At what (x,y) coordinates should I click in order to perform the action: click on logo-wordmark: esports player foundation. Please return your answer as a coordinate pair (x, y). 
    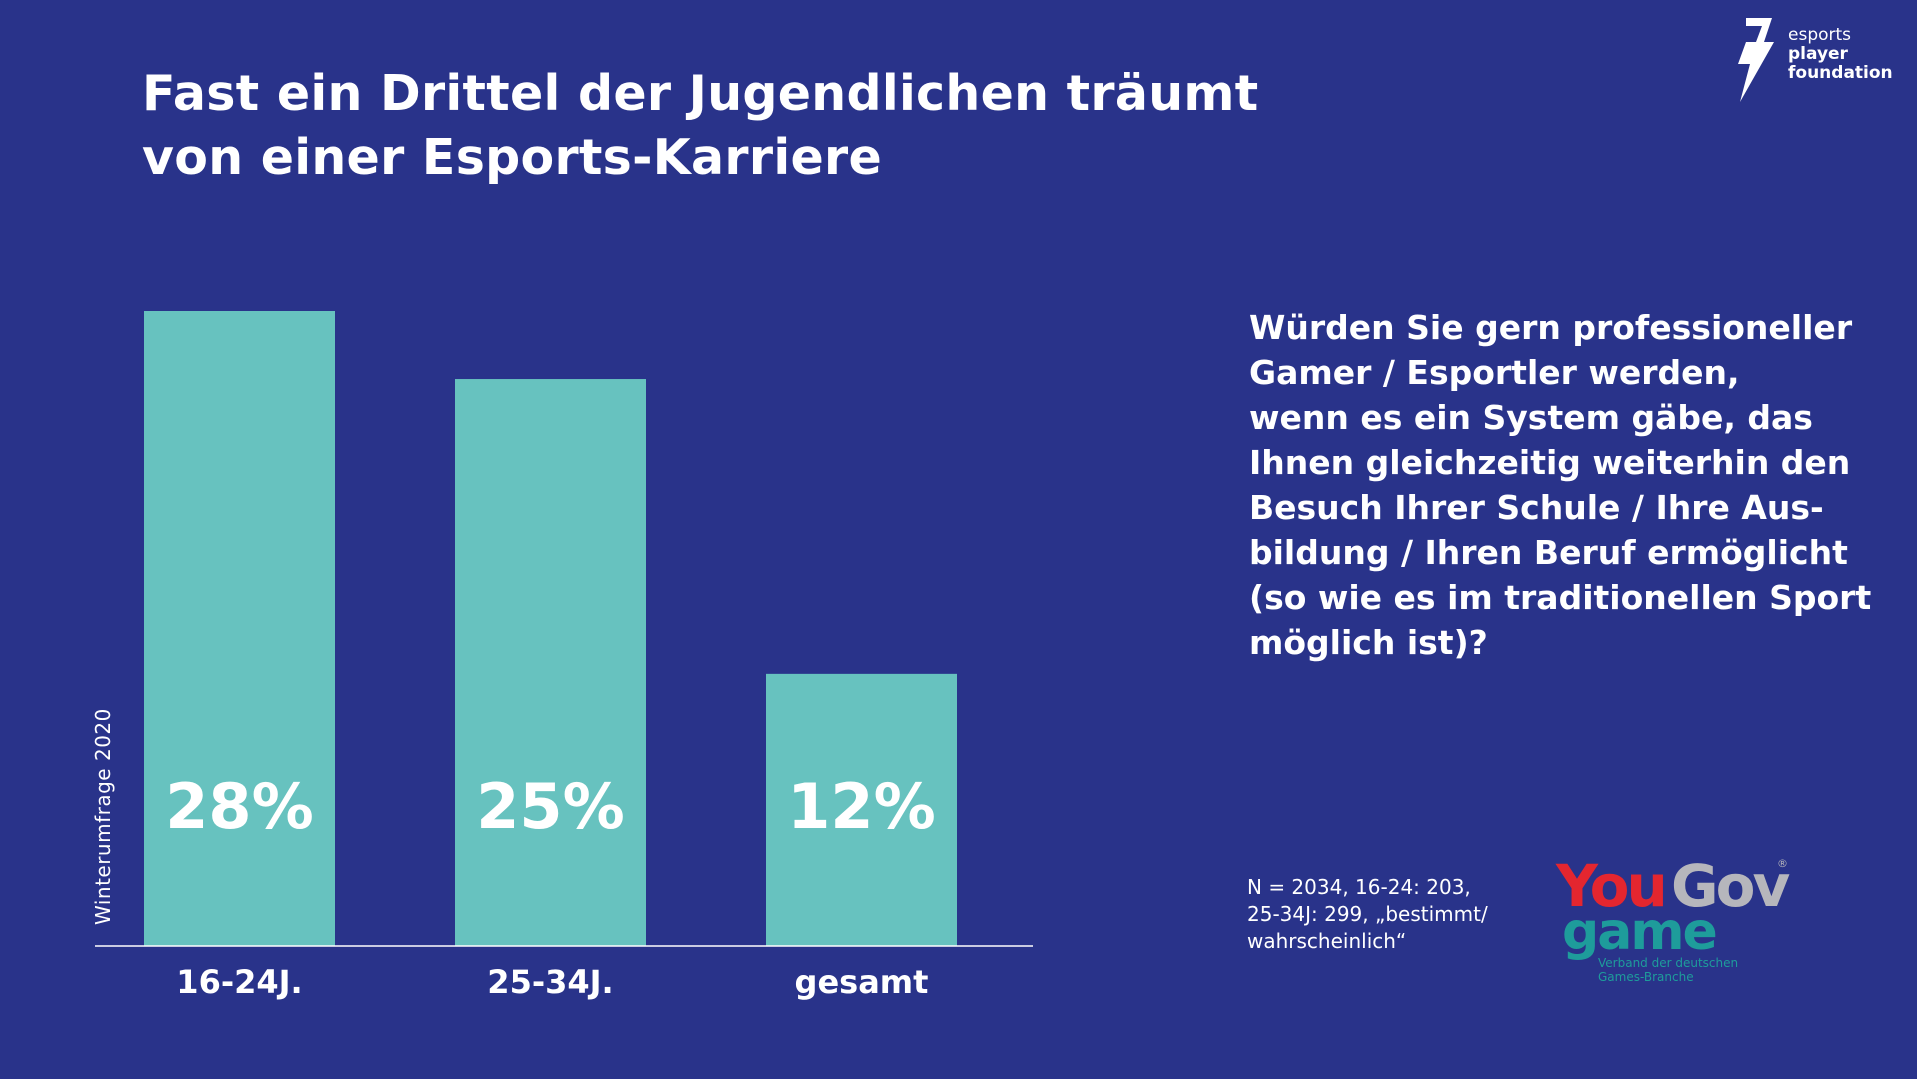
    Looking at the image, I should click on (1840, 54).